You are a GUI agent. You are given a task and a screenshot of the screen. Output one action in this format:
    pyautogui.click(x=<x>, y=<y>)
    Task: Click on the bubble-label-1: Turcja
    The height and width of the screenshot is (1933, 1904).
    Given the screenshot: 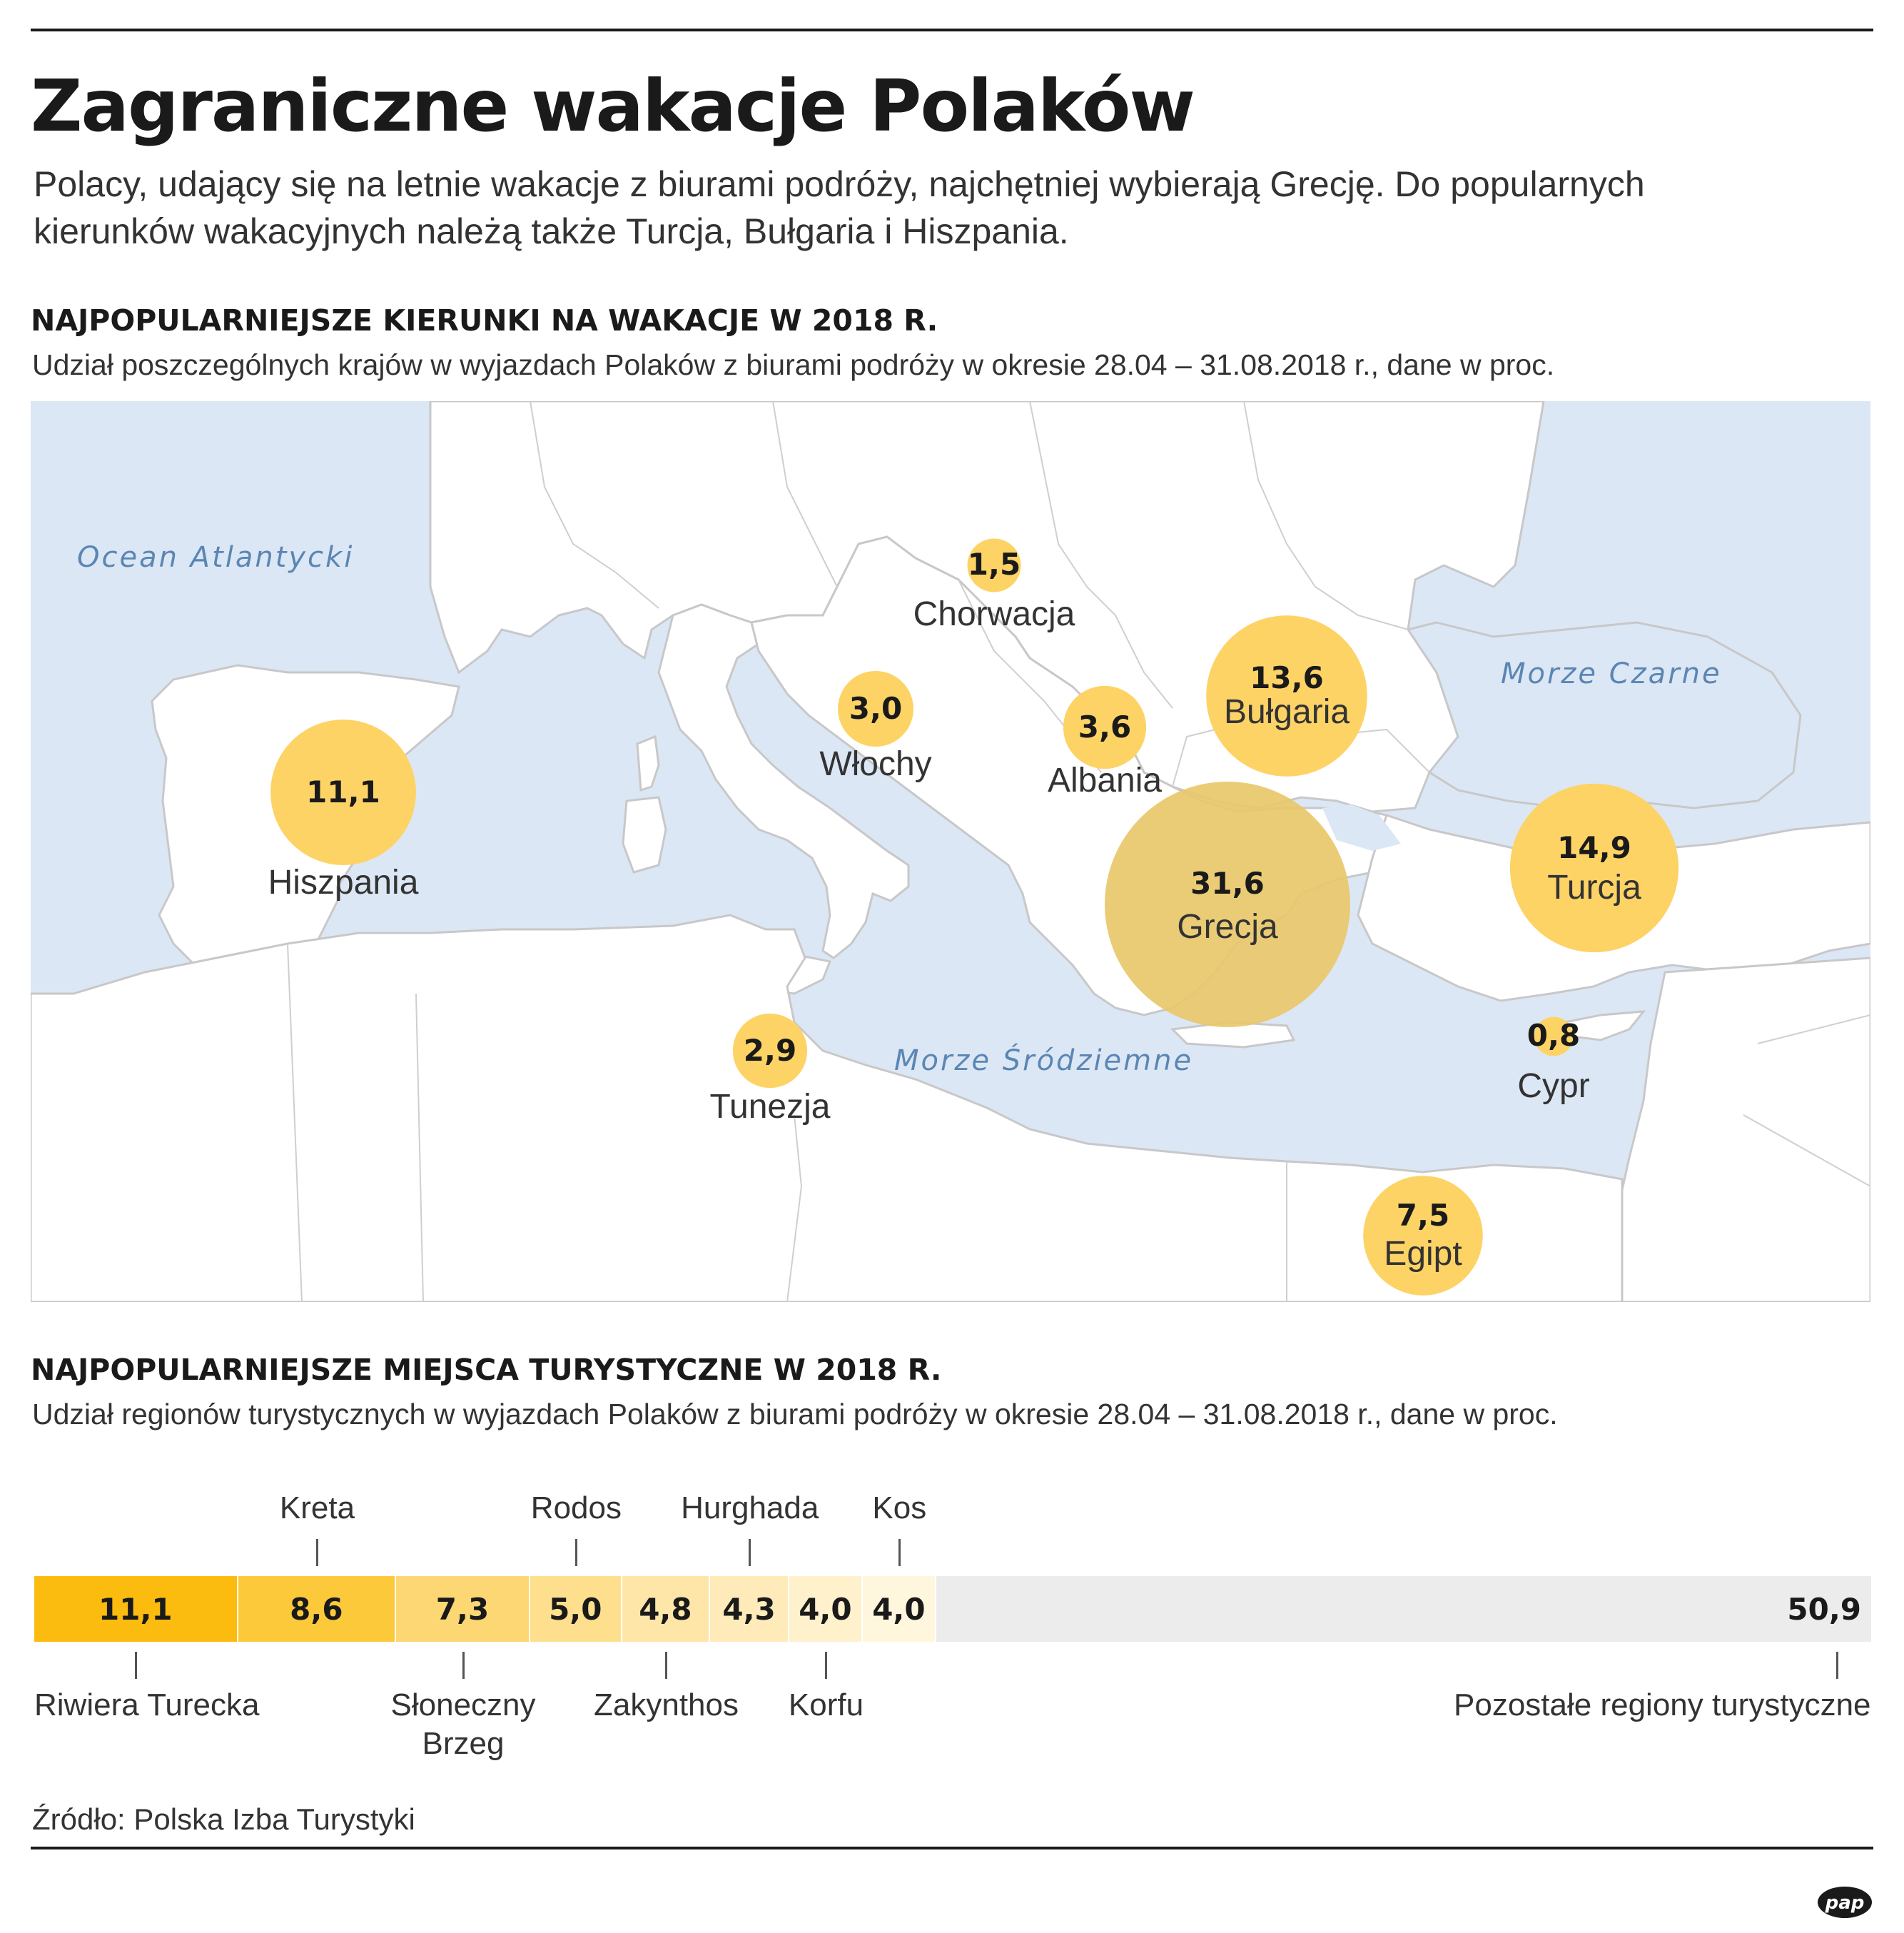 What is the action you would take?
    pyautogui.click(x=1594, y=888)
    